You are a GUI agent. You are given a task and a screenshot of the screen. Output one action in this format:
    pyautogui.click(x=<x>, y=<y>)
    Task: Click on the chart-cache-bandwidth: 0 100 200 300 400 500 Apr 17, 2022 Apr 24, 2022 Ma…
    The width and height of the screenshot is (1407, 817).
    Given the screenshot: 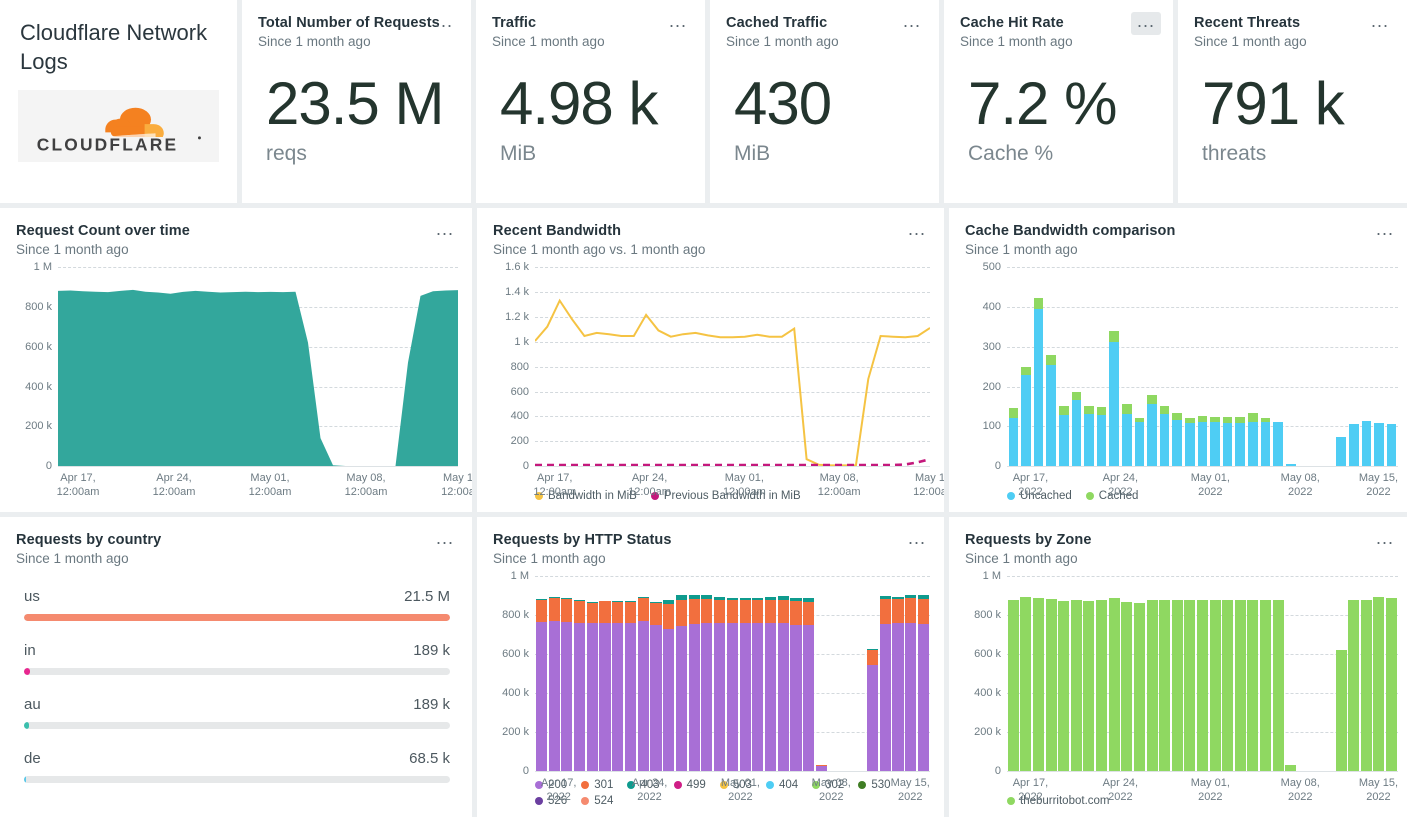 What is the action you would take?
    pyautogui.click(x=1180, y=379)
    